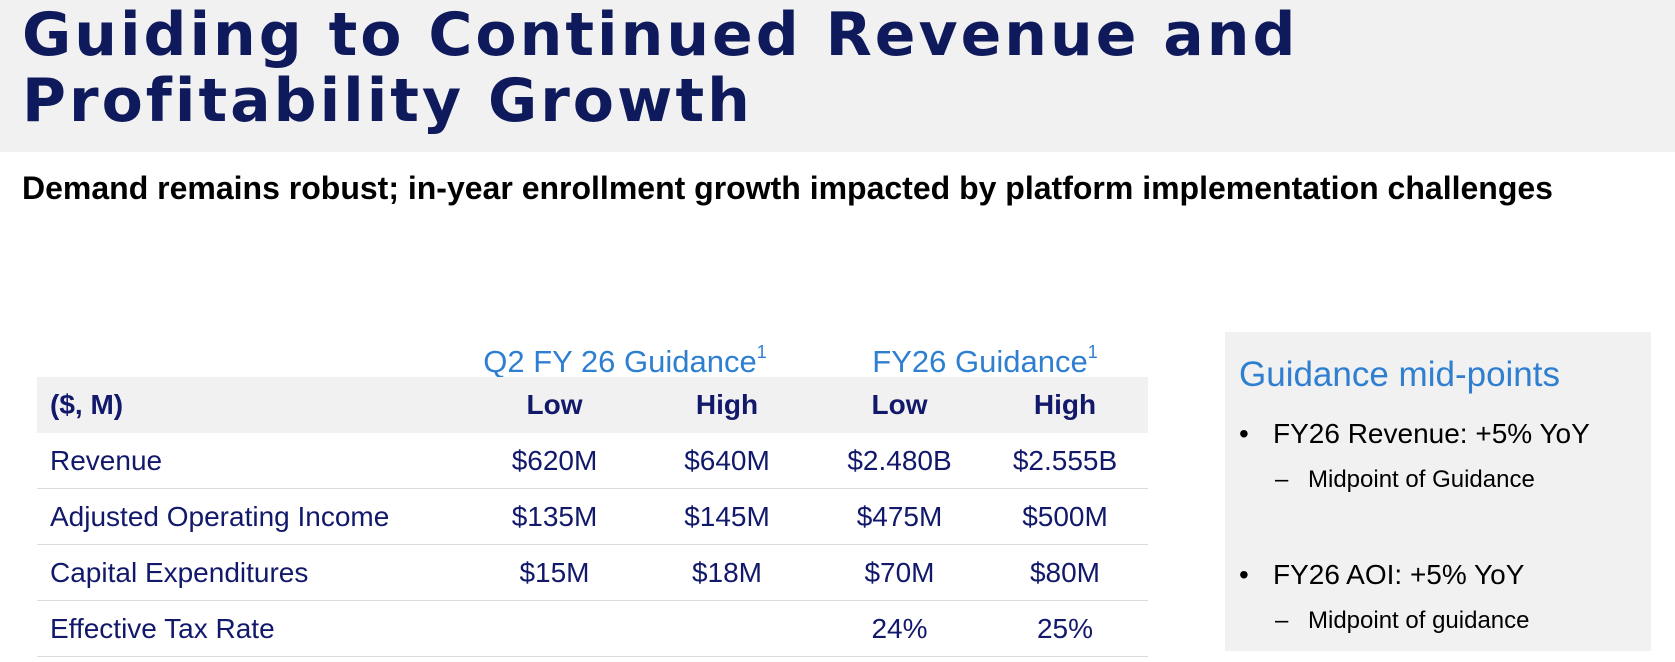  Describe the element at coordinates (1065, 516) in the screenshot. I see `fy-high-value: $500M` at that location.